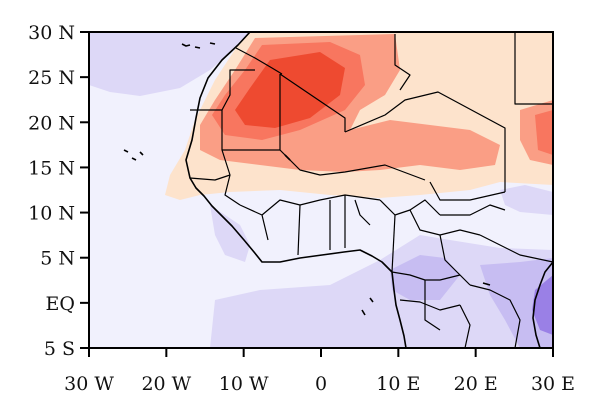 Image resolution: width=593 pixels, height=417 pixels. Describe the element at coordinates (476, 384) in the screenshot. I see `lon-tick-label: 20 E` at that location.